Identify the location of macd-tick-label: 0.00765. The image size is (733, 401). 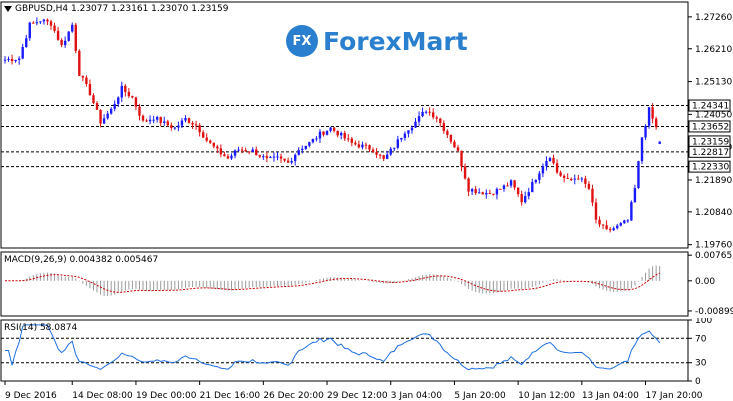
(713, 256).